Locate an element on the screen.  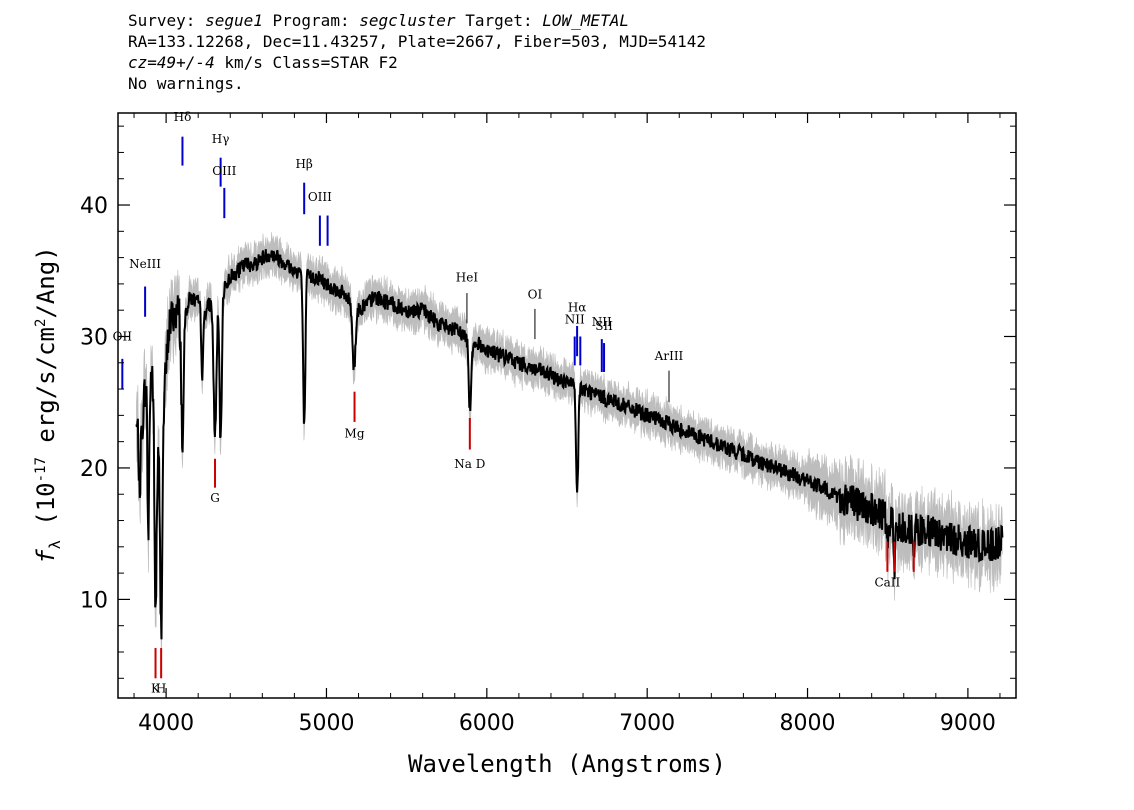
y-axis-title-part-3: /Ang) is located at coordinates (46, 282).